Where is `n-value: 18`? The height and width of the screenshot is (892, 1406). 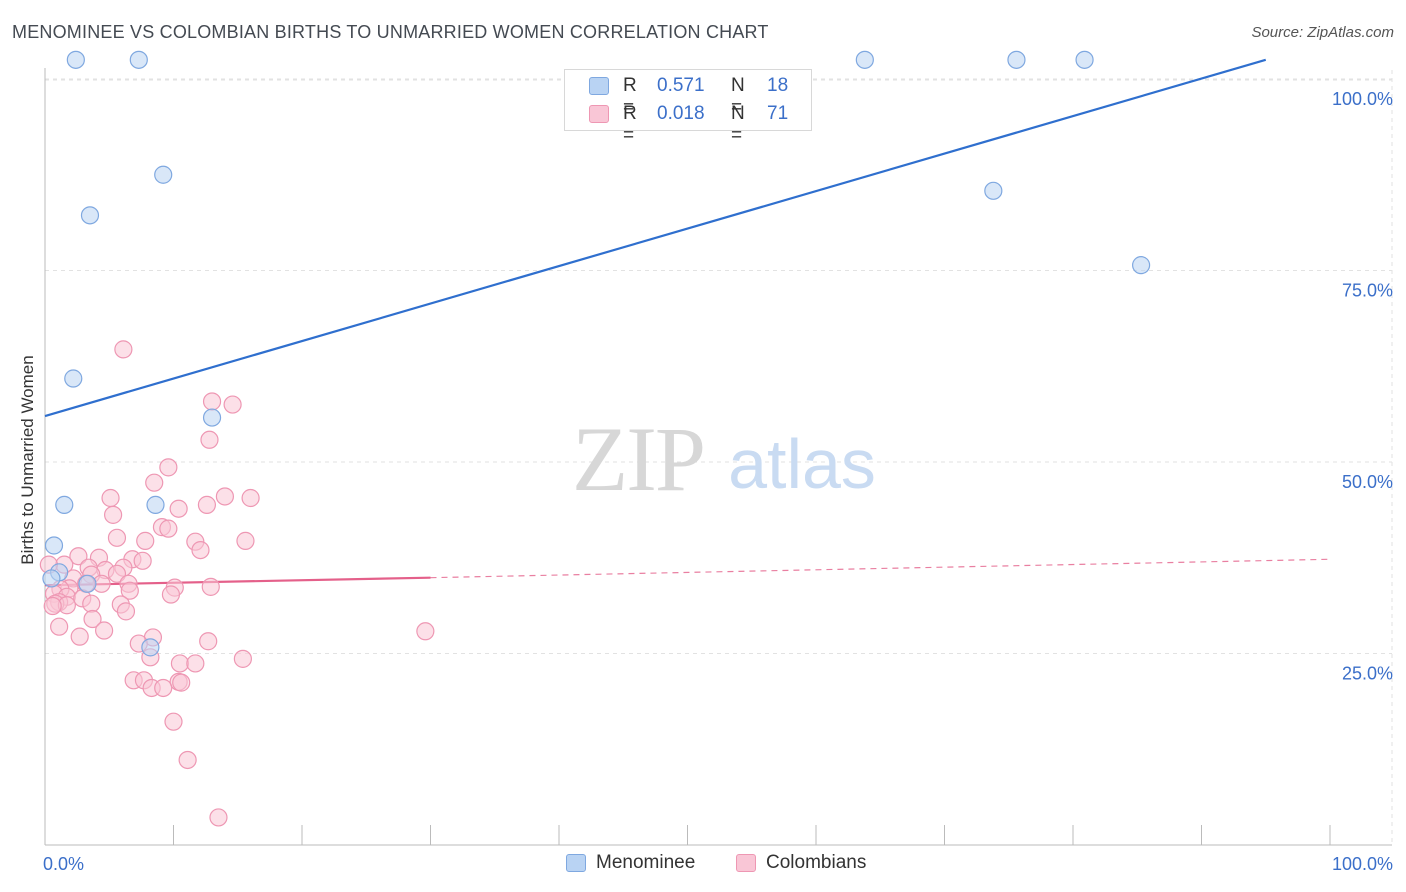 n-value: 18 is located at coordinates (778, 85).